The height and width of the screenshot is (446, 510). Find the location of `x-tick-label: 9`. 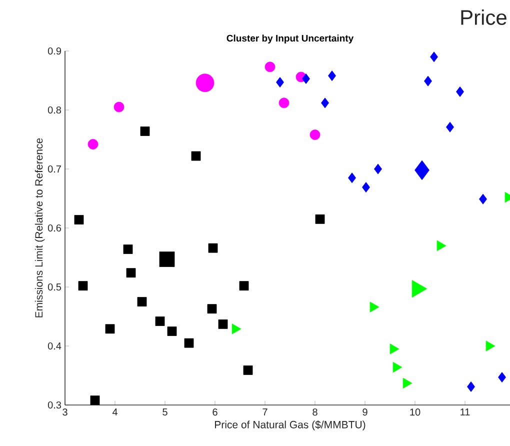

x-tick-label: 9 is located at coordinates (365, 412).